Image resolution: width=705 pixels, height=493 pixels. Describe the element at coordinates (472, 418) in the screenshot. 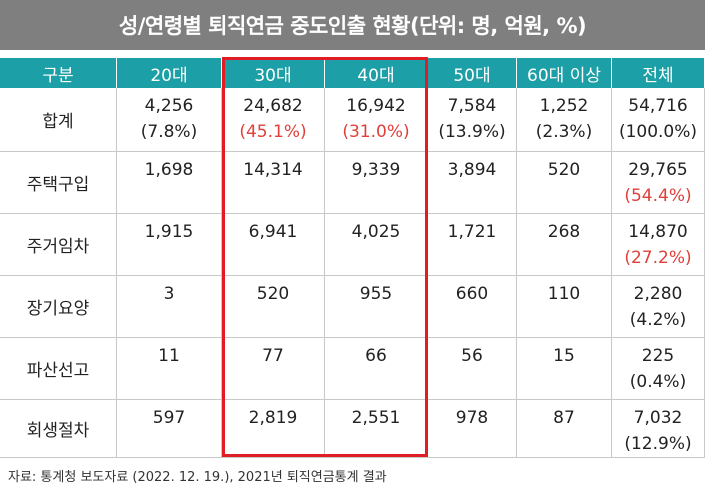

I see `cell-value: 978` at that location.